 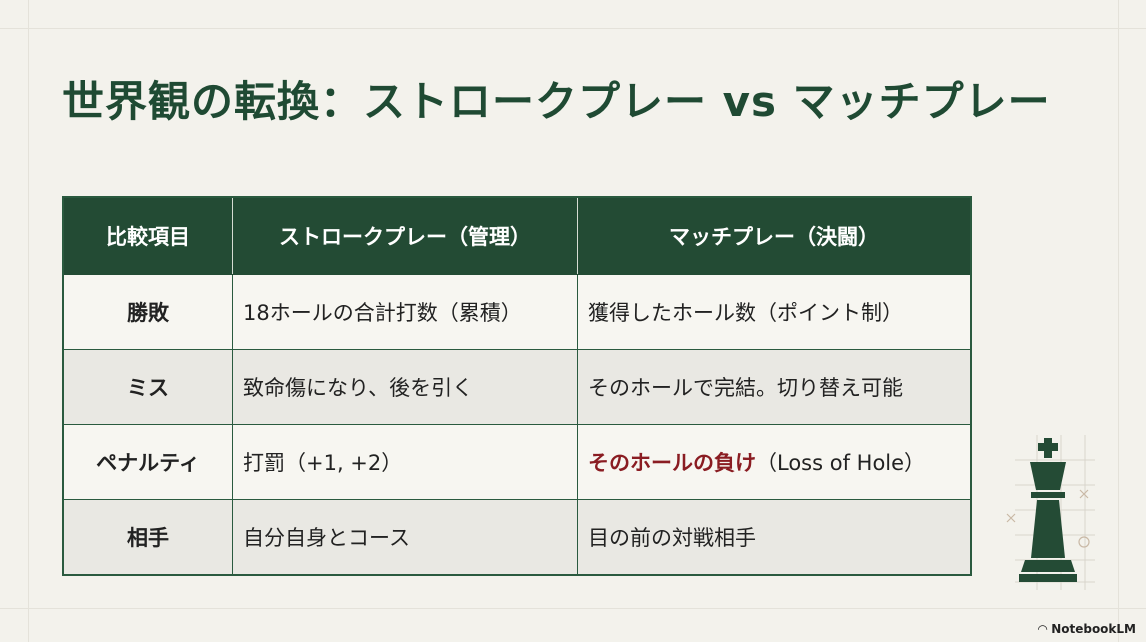 What do you see at coordinates (774, 387) in the screenshot?
I see `cell-match: そのホールで完結。切り替え可能` at bounding box center [774, 387].